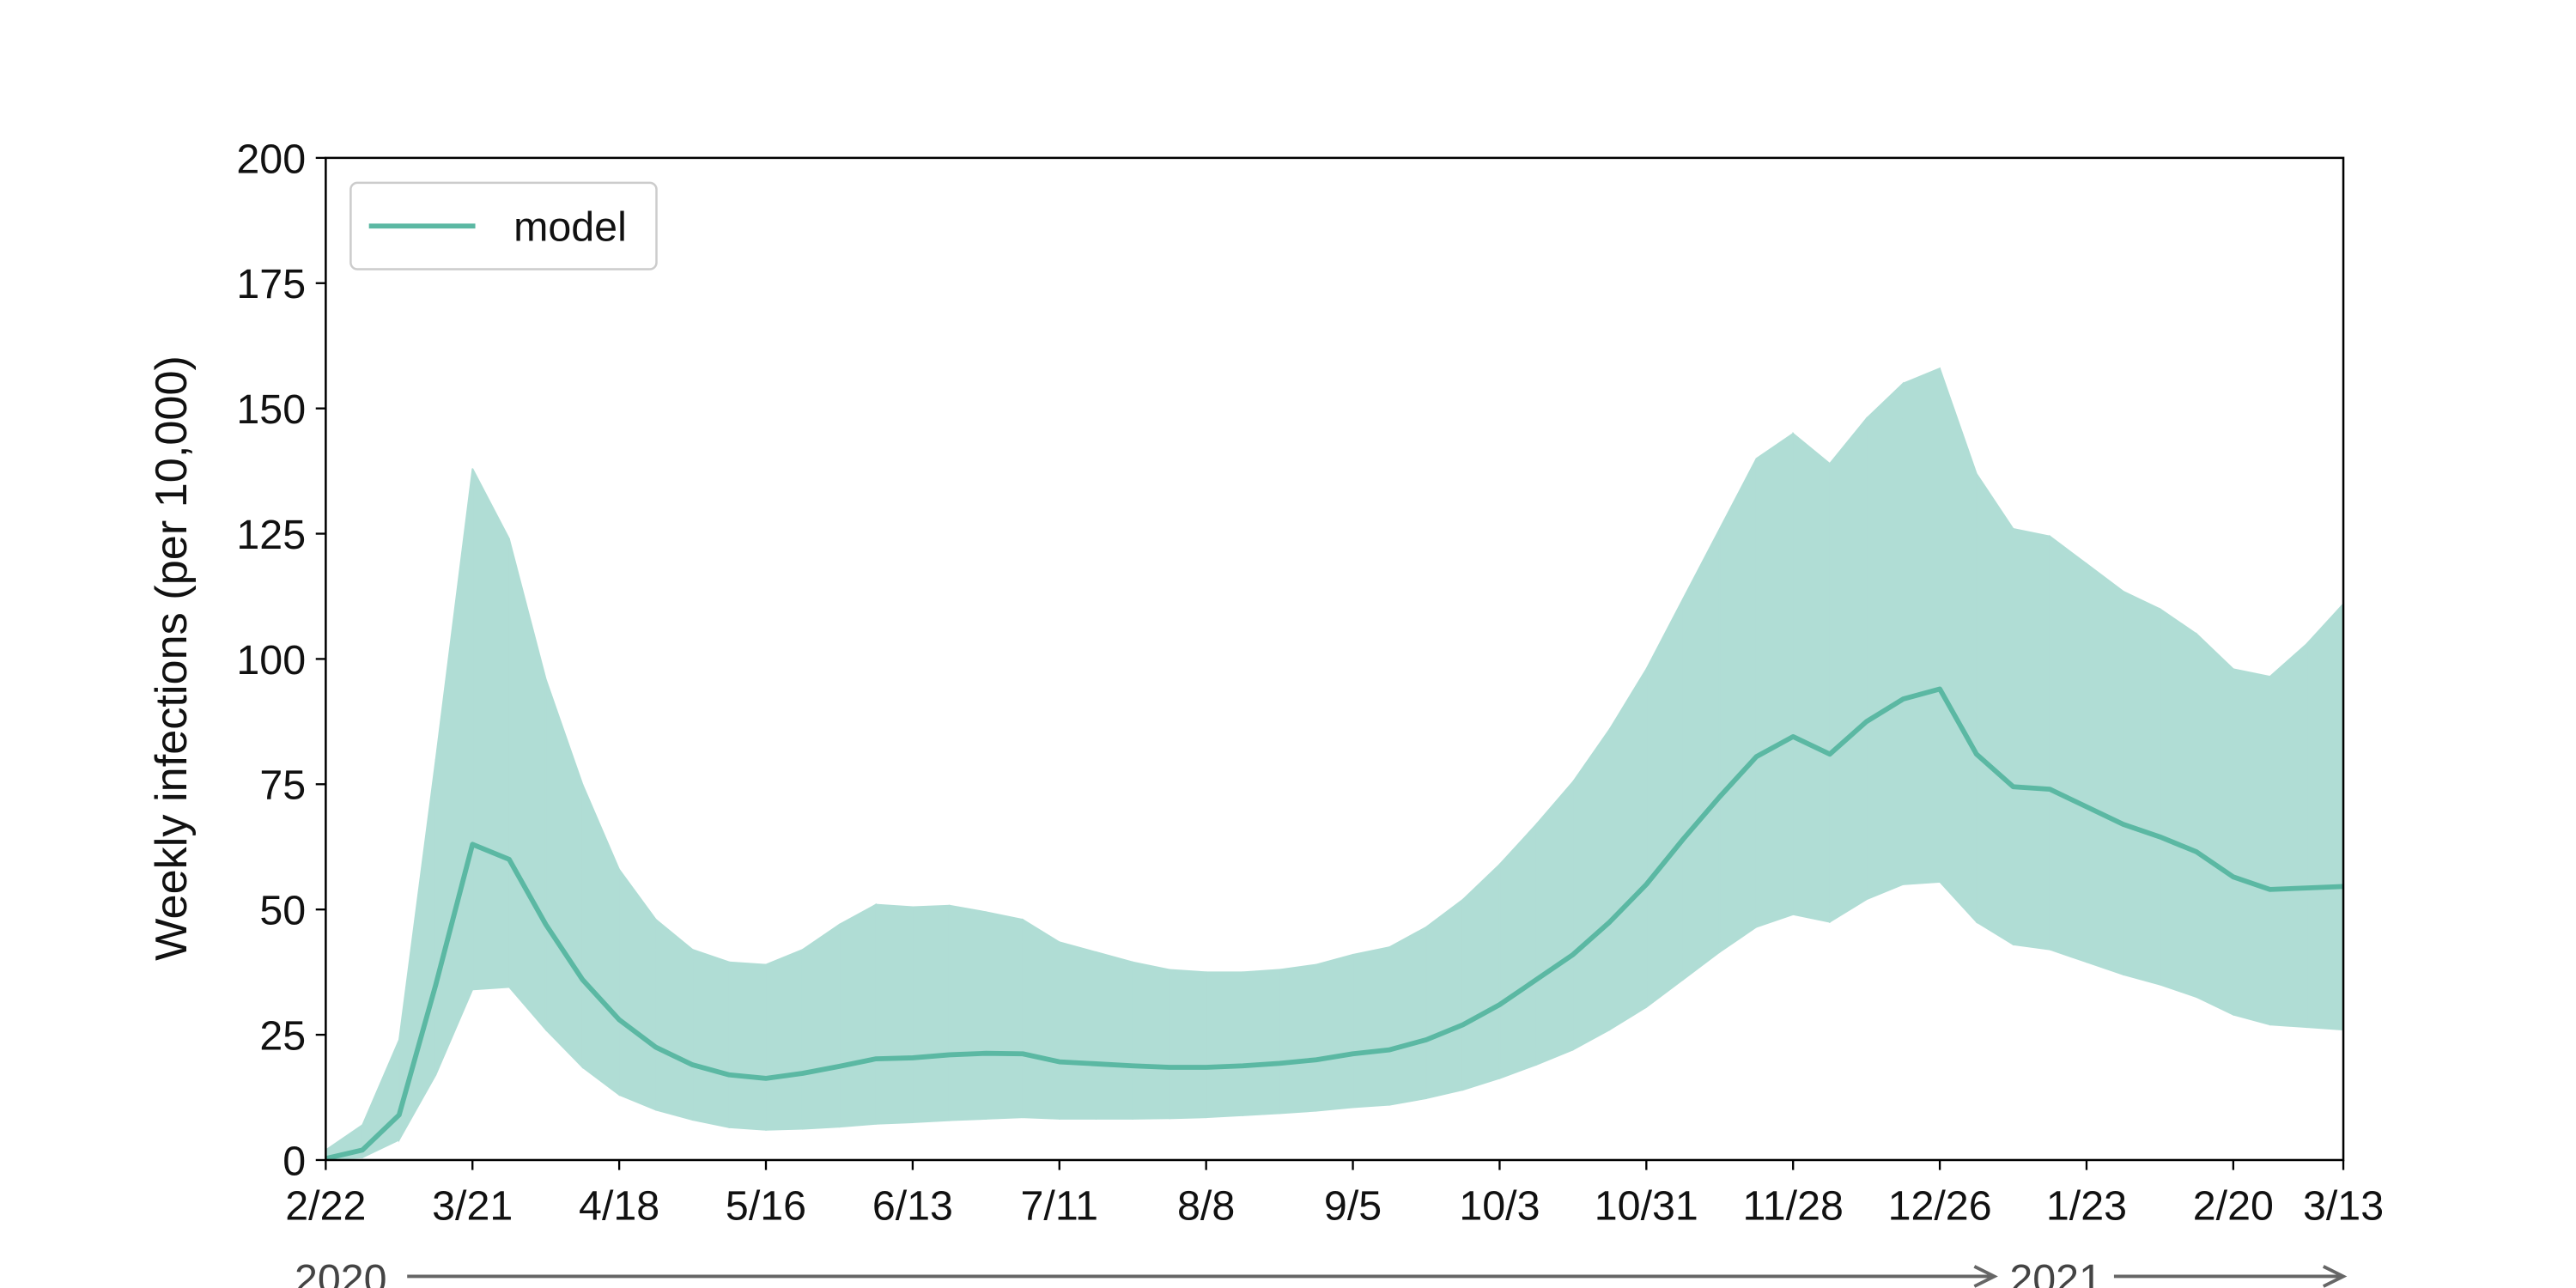 The height and width of the screenshot is (1288, 2576). Describe the element at coordinates (472, 1206) in the screenshot. I see `x-tick-label: 3/21` at that location.